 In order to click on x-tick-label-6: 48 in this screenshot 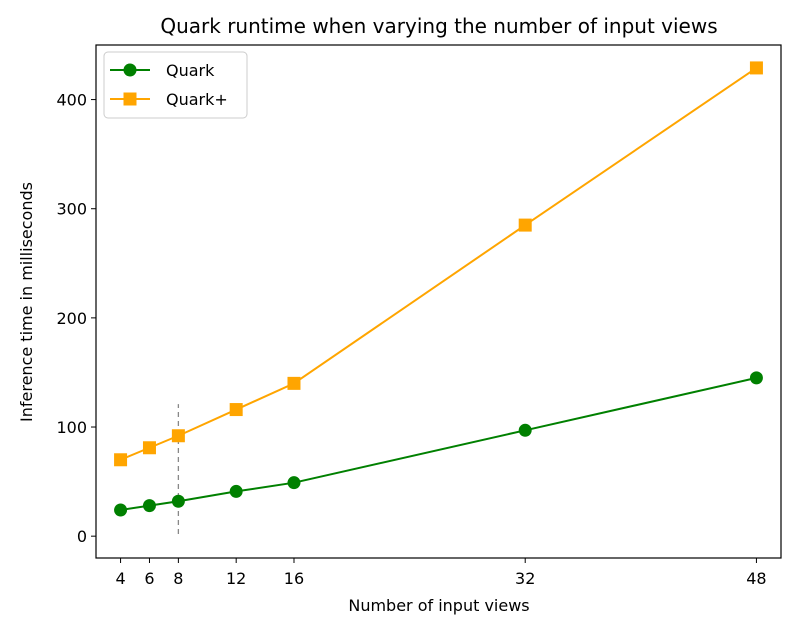, I will do `click(756, 578)`.